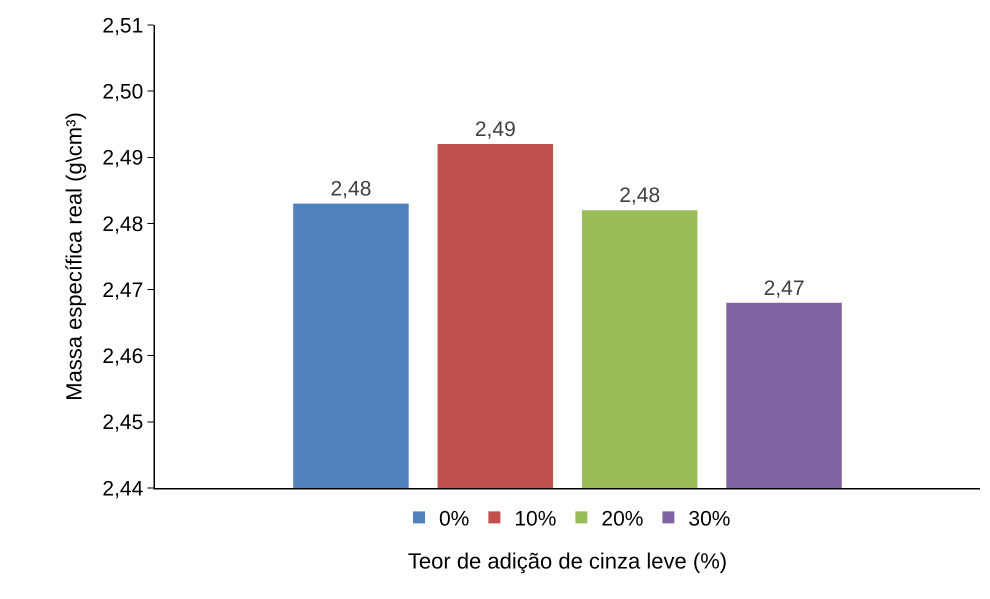 Image resolution: width=990 pixels, height=599 pixels. What do you see at coordinates (123, 356) in the screenshot?
I see `y-tick-label: 2,46` at bounding box center [123, 356].